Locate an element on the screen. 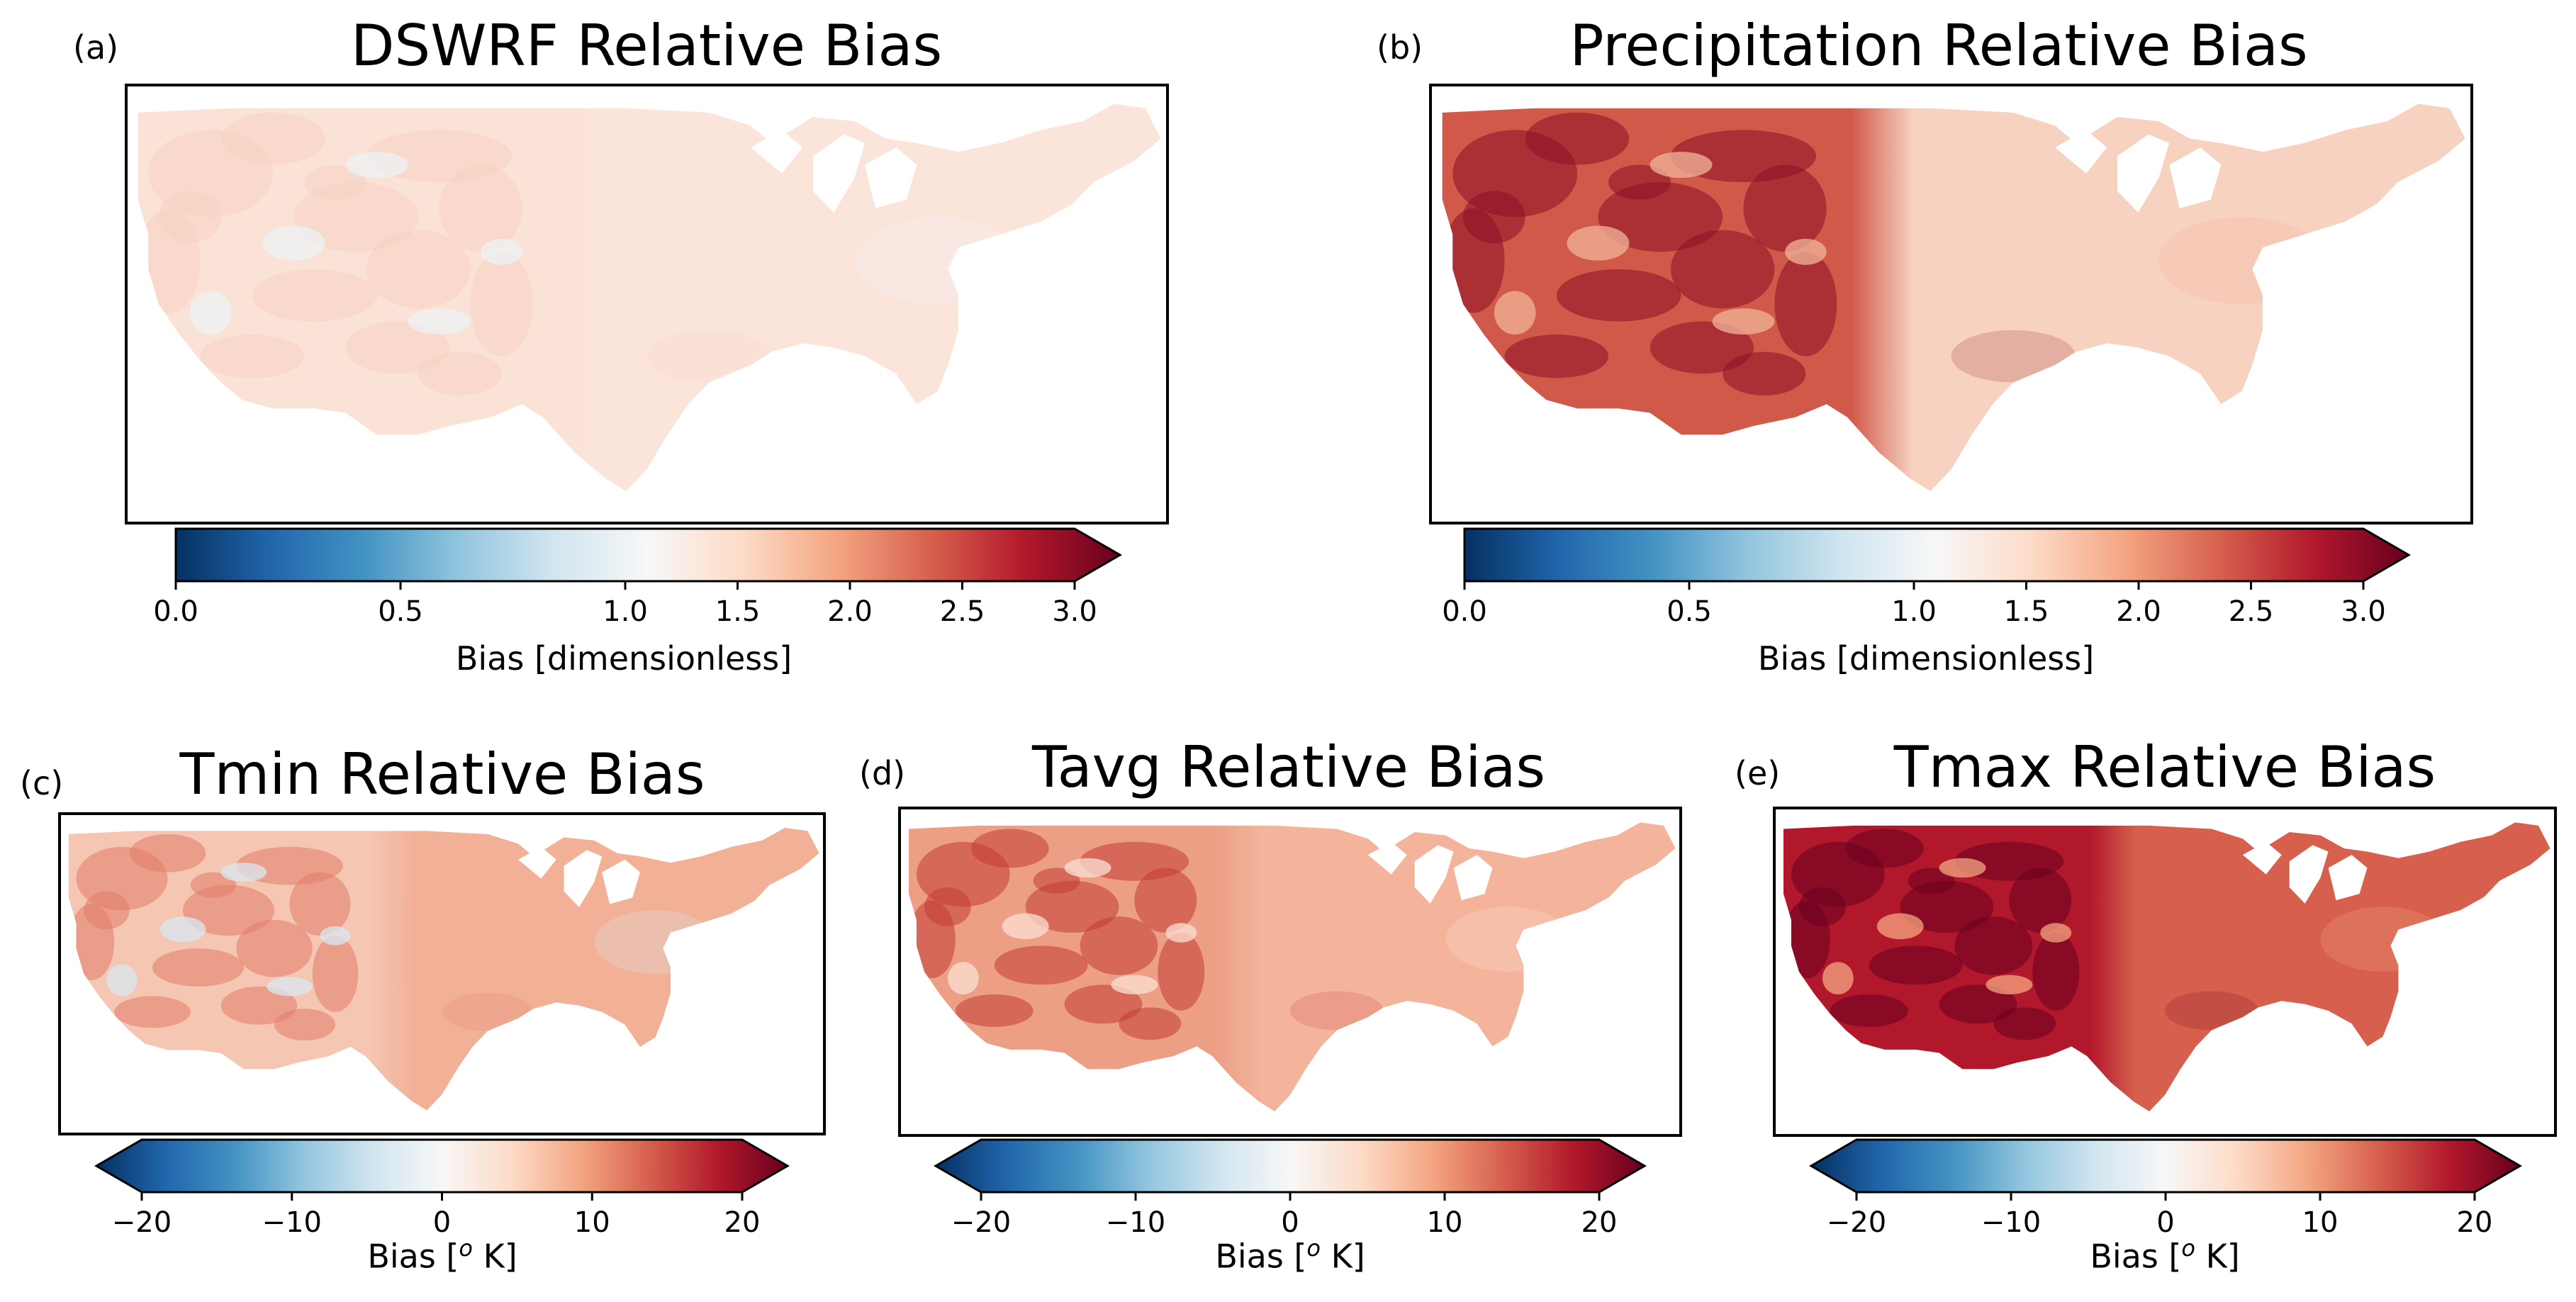  panel-e-map is located at coordinates (2165, 972).